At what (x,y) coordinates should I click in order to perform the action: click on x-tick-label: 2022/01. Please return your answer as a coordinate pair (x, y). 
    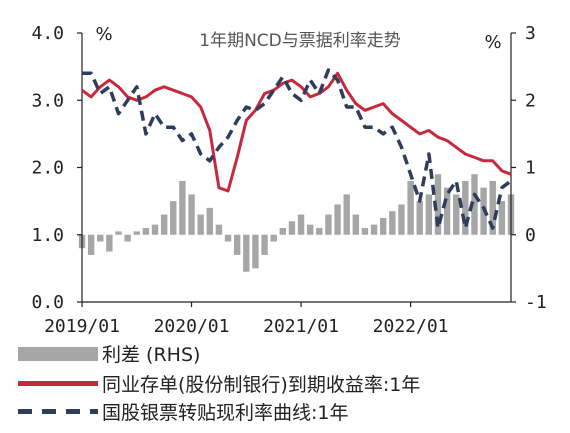
    Looking at the image, I should click on (411, 326).